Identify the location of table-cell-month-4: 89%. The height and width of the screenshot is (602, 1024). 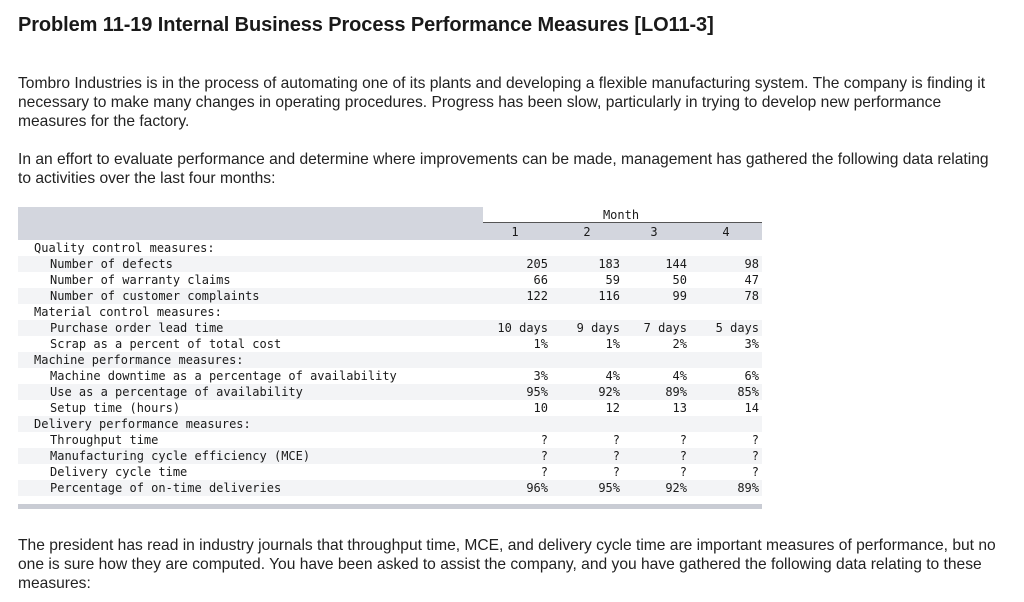
(748, 488).